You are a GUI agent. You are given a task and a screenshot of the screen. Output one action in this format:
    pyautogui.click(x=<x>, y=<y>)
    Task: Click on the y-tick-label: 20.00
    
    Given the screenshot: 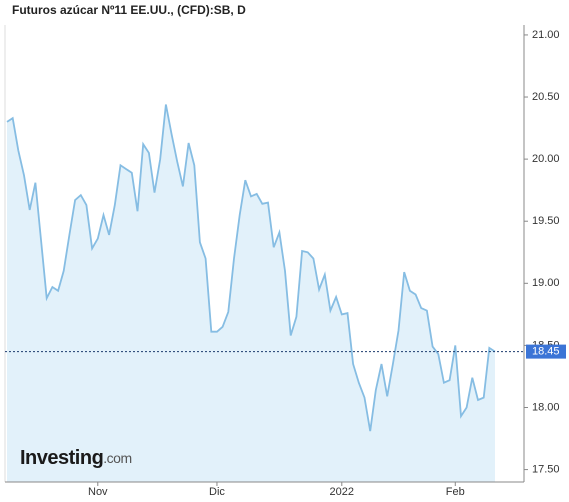 What is the action you would take?
    pyautogui.click(x=546, y=159)
    